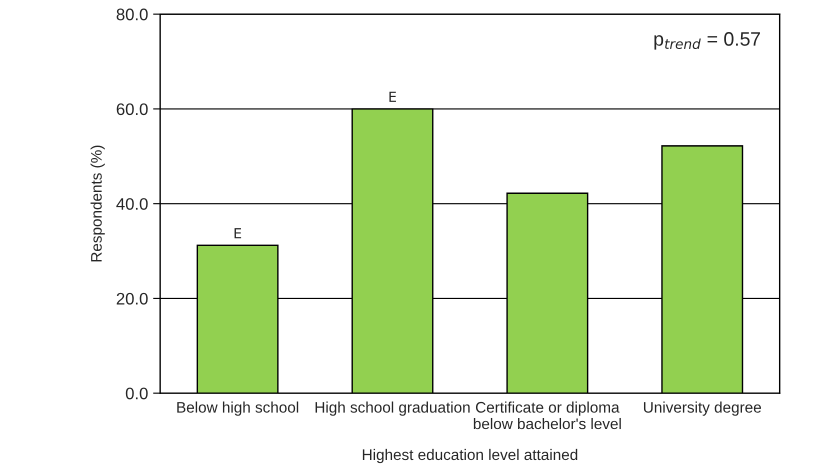 The width and height of the screenshot is (813, 472). What do you see at coordinates (707, 41) in the screenshot?
I see `annotation: p$_{trend}$ = 0.57` at bounding box center [707, 41].